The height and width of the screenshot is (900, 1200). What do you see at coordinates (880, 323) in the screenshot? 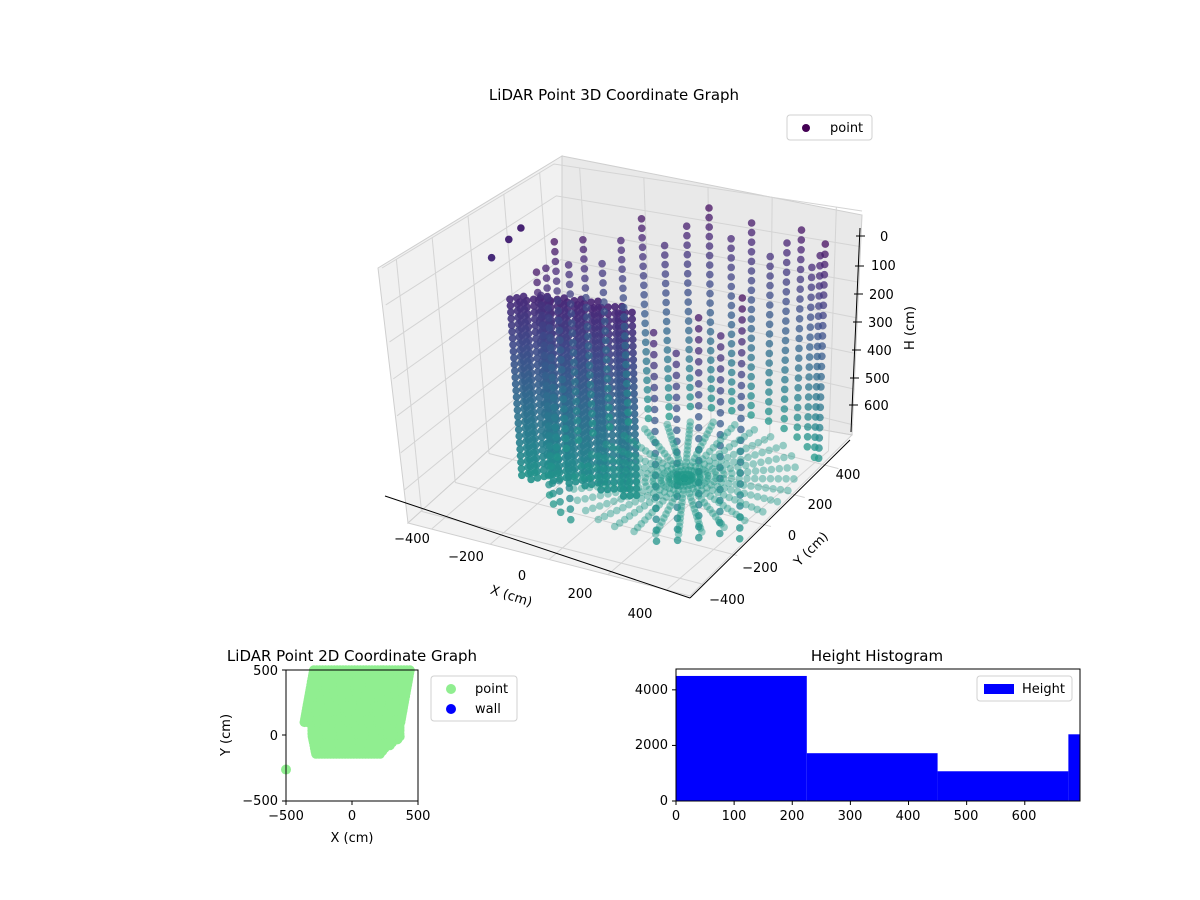
I see `z-tick-label: 300` at bounding box center [880, 323].